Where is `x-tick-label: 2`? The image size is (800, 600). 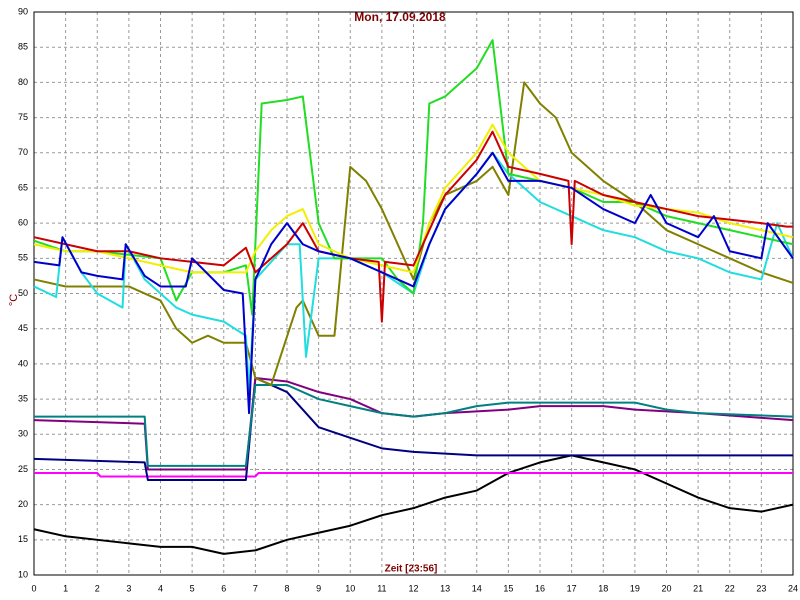
x-tick-label: 2 is located at coordinates (97, 588).